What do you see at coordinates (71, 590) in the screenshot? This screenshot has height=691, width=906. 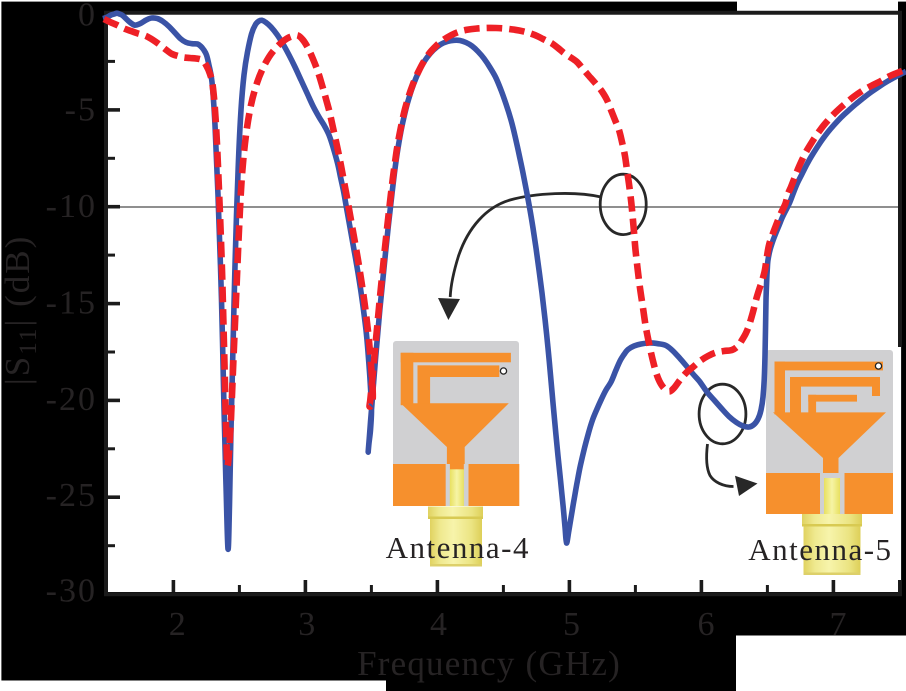 I see `svg-text: -30` at bounding box center [71, 590].